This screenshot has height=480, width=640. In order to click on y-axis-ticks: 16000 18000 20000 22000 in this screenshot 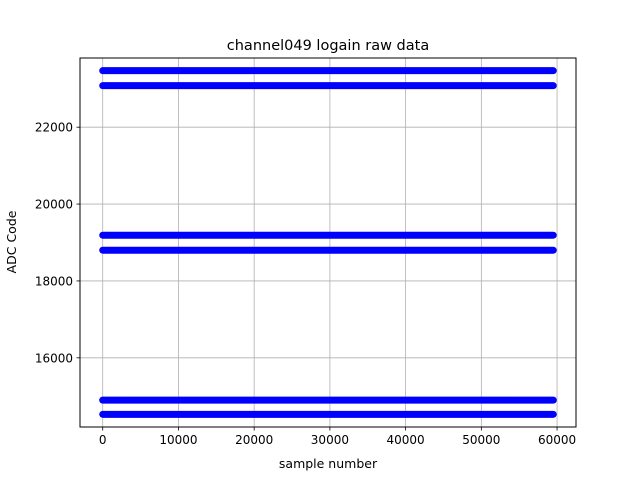, I will do `click(57, 243)`.